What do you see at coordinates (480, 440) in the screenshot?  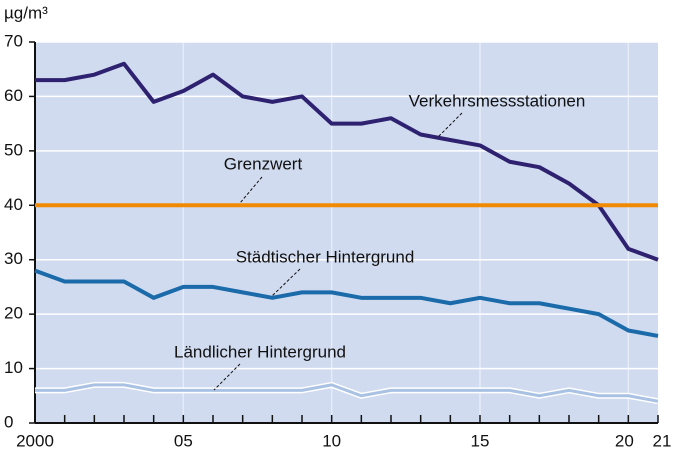 I see `x-tick-label: 15` at bounding box center [480, 440].